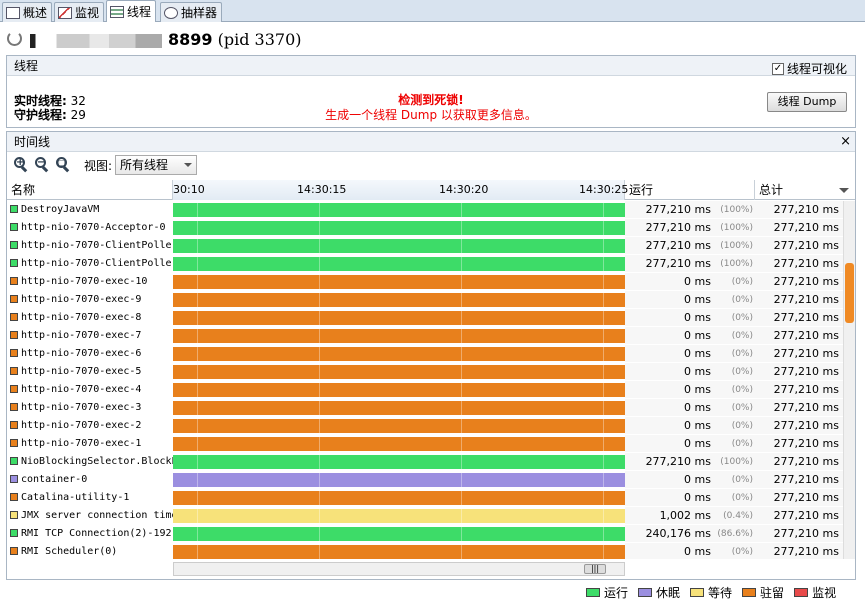 The image size is (865, 610). What do you see at coordinates (844, 193) in the screenshot?
I see `sort-desc-icon` at bounding box center [844, 193].